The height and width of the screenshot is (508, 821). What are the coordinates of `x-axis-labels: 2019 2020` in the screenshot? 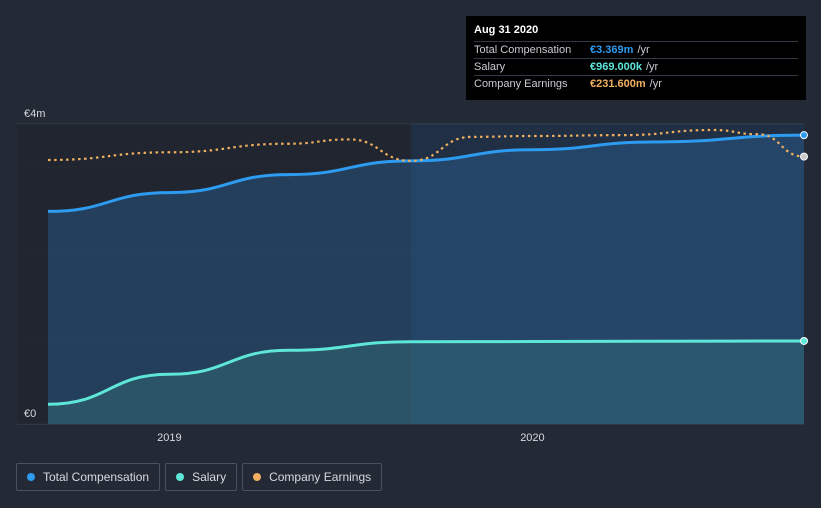 It's located at (351, 438).